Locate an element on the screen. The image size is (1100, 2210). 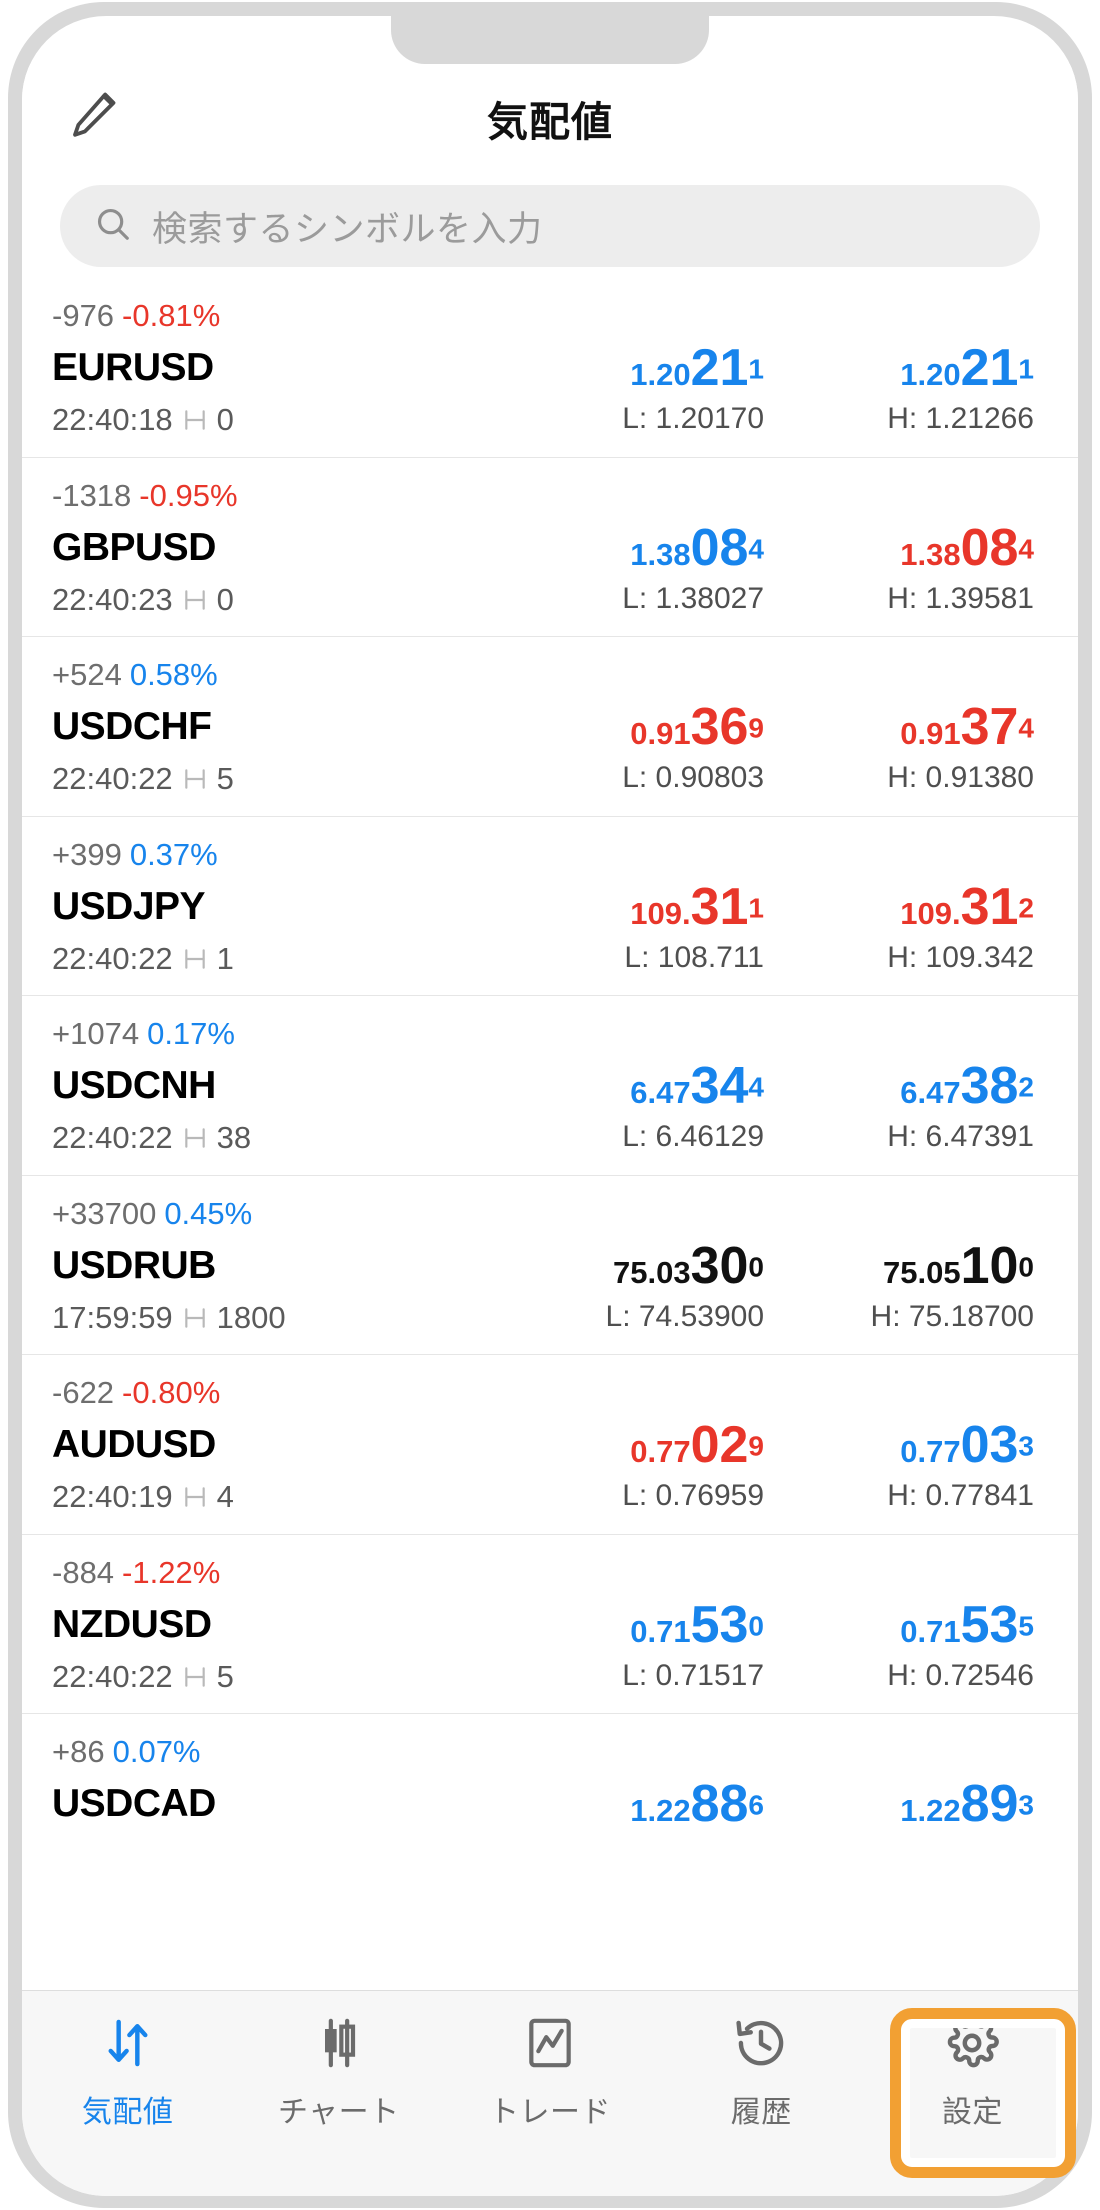
bid-price: 1.20211 is located at coordinates (629, 368).